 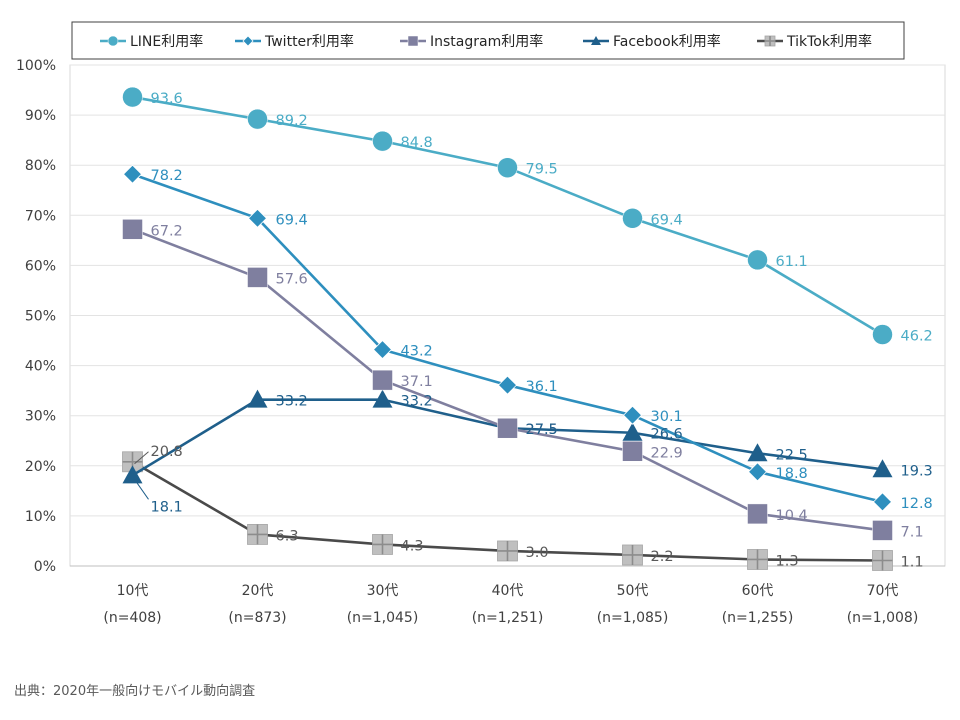 What do you see at coordinates (883, 591) in the screenshot?
I see `x-tick-label: 70代` at bounding box center [883, 591].